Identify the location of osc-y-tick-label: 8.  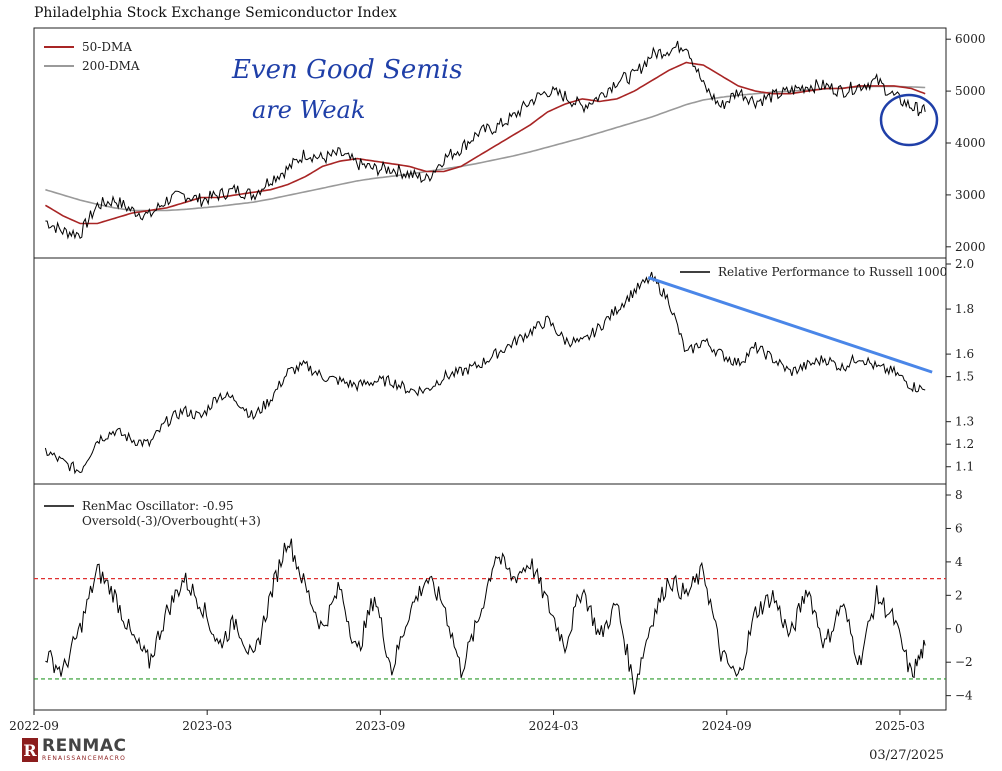
(959, 495).